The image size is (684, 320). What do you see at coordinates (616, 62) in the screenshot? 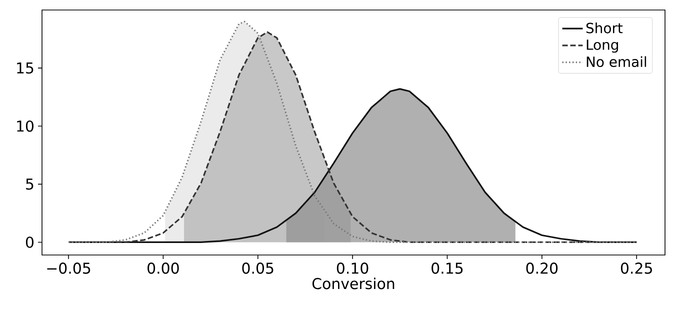
I see `legend-label: No email` at bounding box center [616, 62].